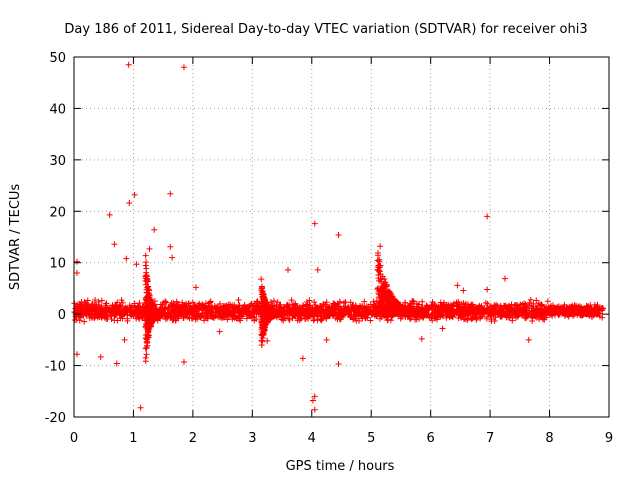  I want to click on x-tick-label: 3, so click(252, 438).